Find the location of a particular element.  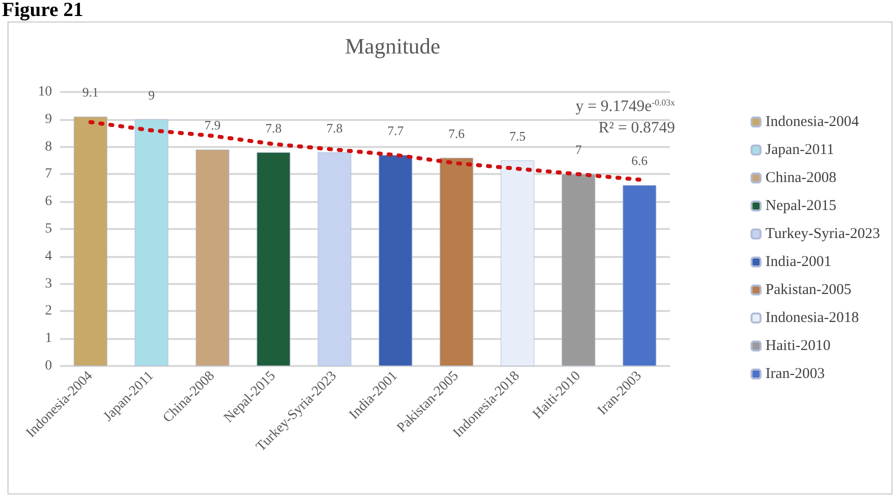

legend-label: Pakistan-2005 is located at coordinates (809, 290).